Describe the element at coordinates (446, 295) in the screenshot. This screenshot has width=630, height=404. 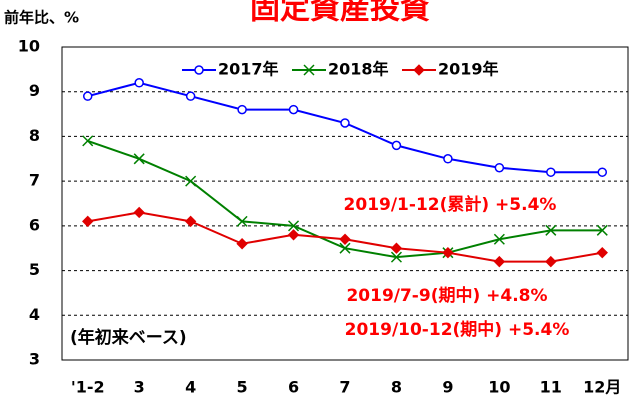
I see `annotation: 2019/7-9(期中) +4.8%` at that location.